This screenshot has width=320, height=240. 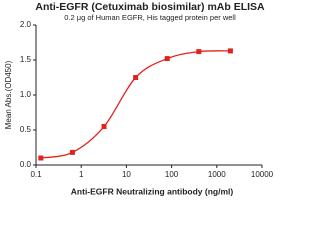 I want to click on x-tick-label: 1000, so click(x=217, y=174).